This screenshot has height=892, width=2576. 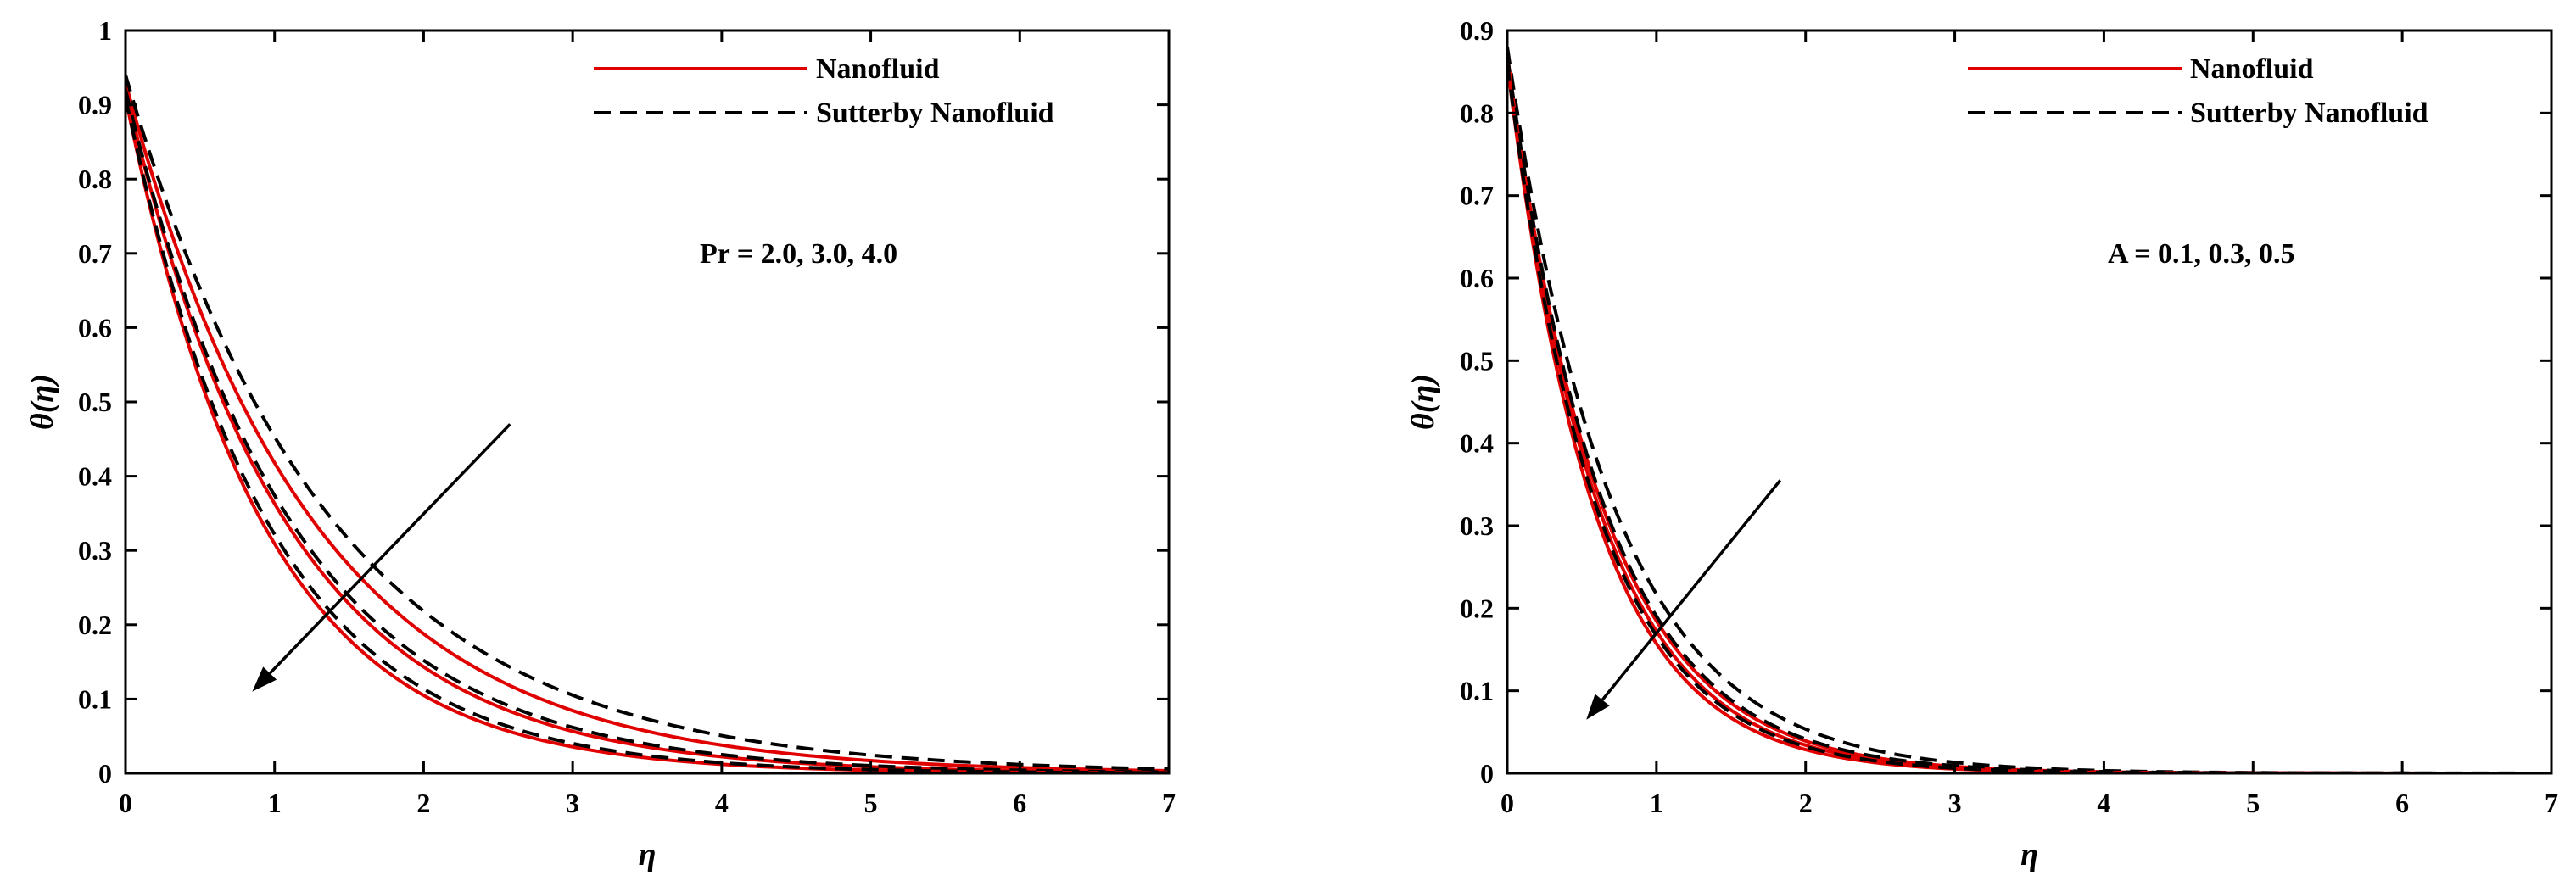 What do you see at coordinates (798, 254) in the screenshot?
I see `parameter-annotation: Pr = 2.0, 3.0, 4.0` at bounding box center [798, 254].